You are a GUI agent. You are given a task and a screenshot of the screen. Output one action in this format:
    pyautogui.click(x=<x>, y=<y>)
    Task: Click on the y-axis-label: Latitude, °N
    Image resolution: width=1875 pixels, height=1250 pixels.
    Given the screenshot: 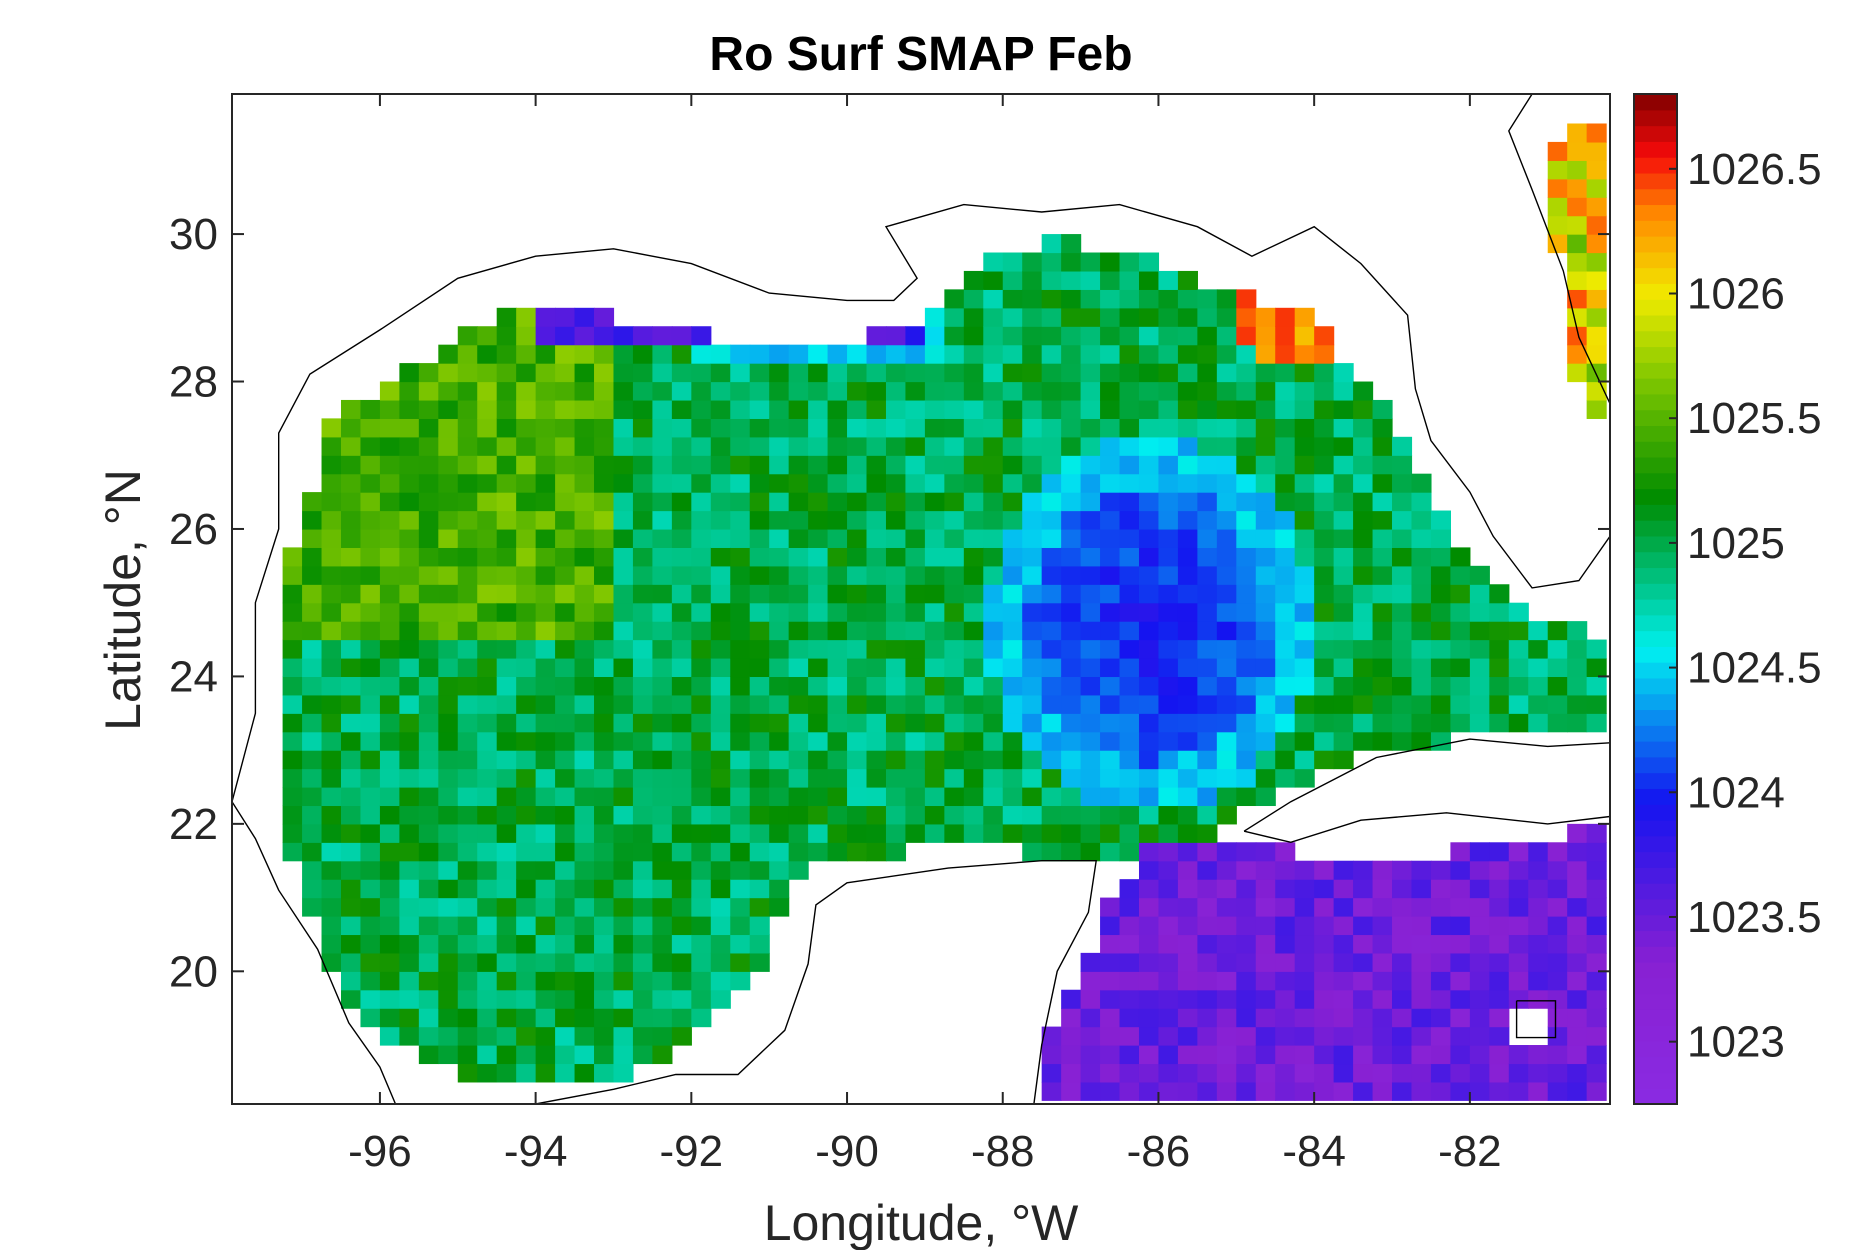 What is the action you would take?
    pyautogui.click(x=123, y=600)
    